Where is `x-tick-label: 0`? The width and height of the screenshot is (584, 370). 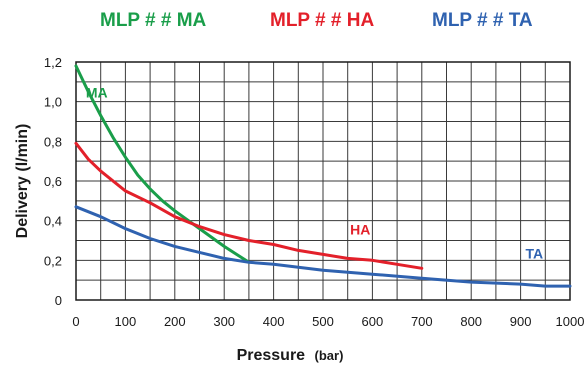 x-tick-label: 0 is located at coordinates (75, 321).